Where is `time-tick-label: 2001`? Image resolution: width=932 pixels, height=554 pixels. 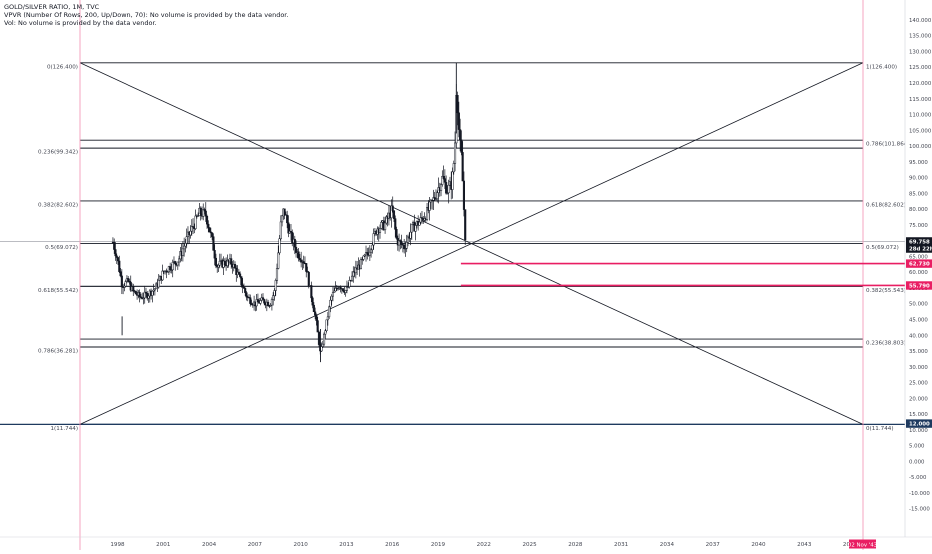 time-tick-label: 2001 is located at coordinates (163, 545).